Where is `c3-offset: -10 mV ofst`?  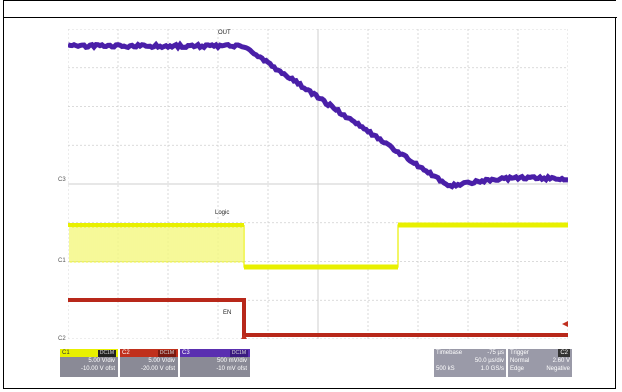
c3-offset: -10 mV ofst is located at coordinates (215, 369).